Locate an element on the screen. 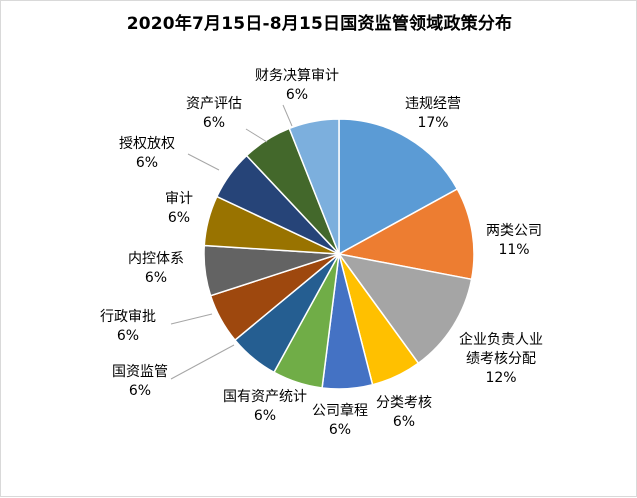  data-label-9: 内控体系 6% is located at coordinates (156, 268).